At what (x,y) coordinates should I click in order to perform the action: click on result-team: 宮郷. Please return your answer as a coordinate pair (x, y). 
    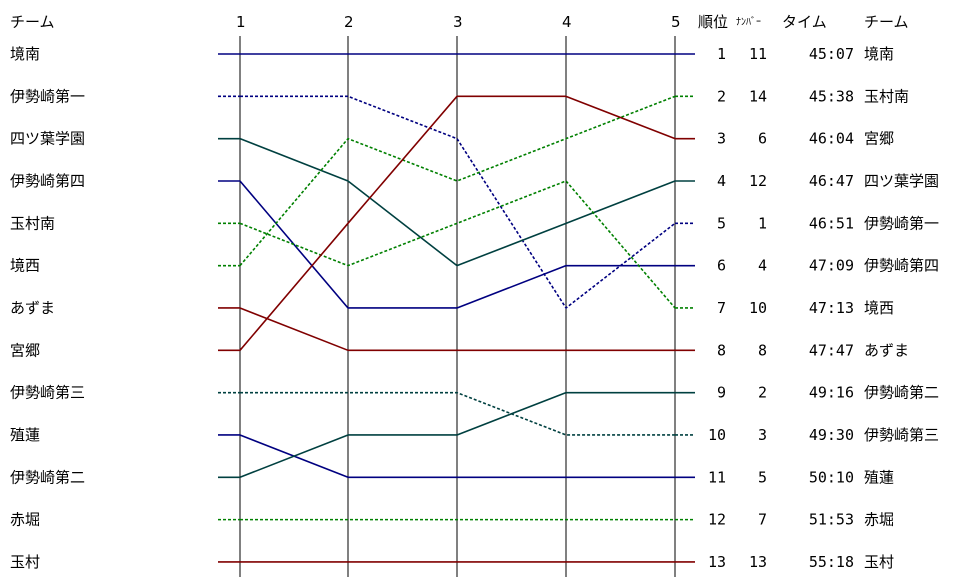
    Looking at the image, I should click on (879, 139).